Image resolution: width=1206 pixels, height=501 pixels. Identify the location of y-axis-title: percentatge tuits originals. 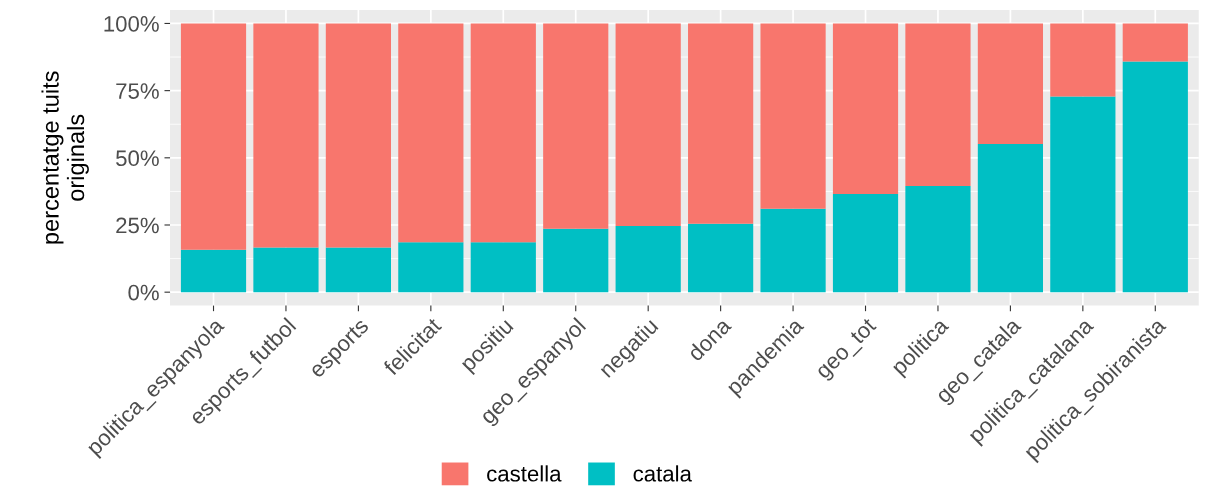
(65, 157).